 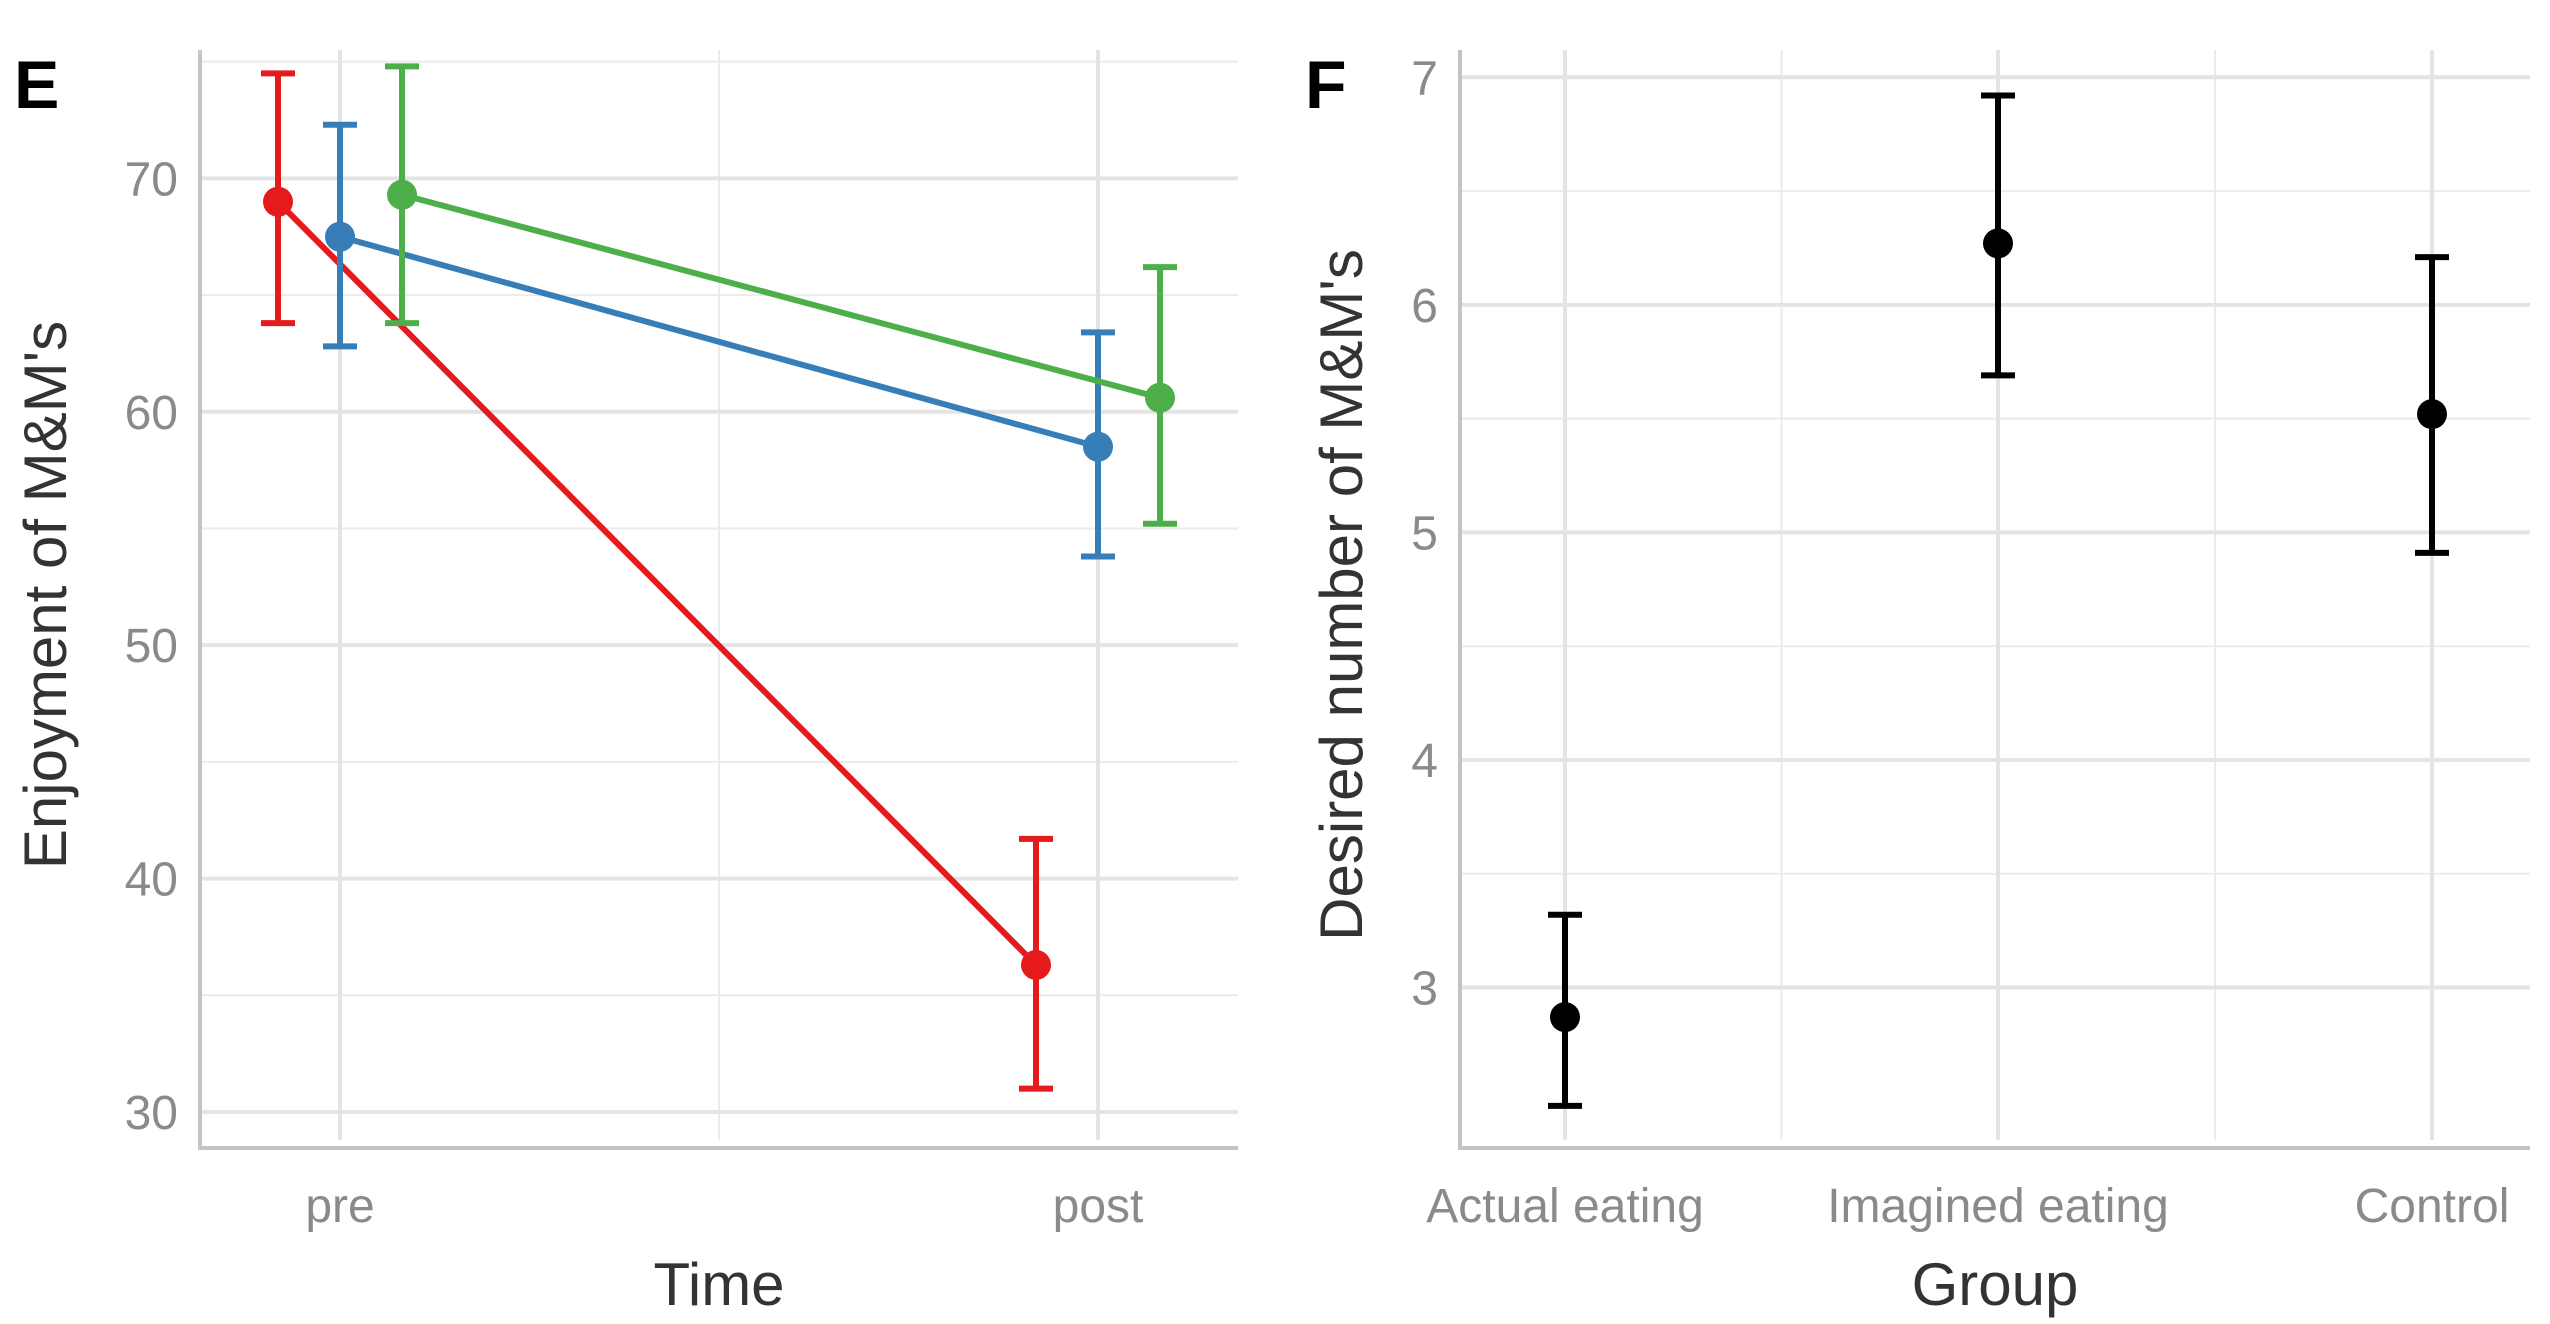 I want to click on panel-label: F, so click(x=1326, y=85).